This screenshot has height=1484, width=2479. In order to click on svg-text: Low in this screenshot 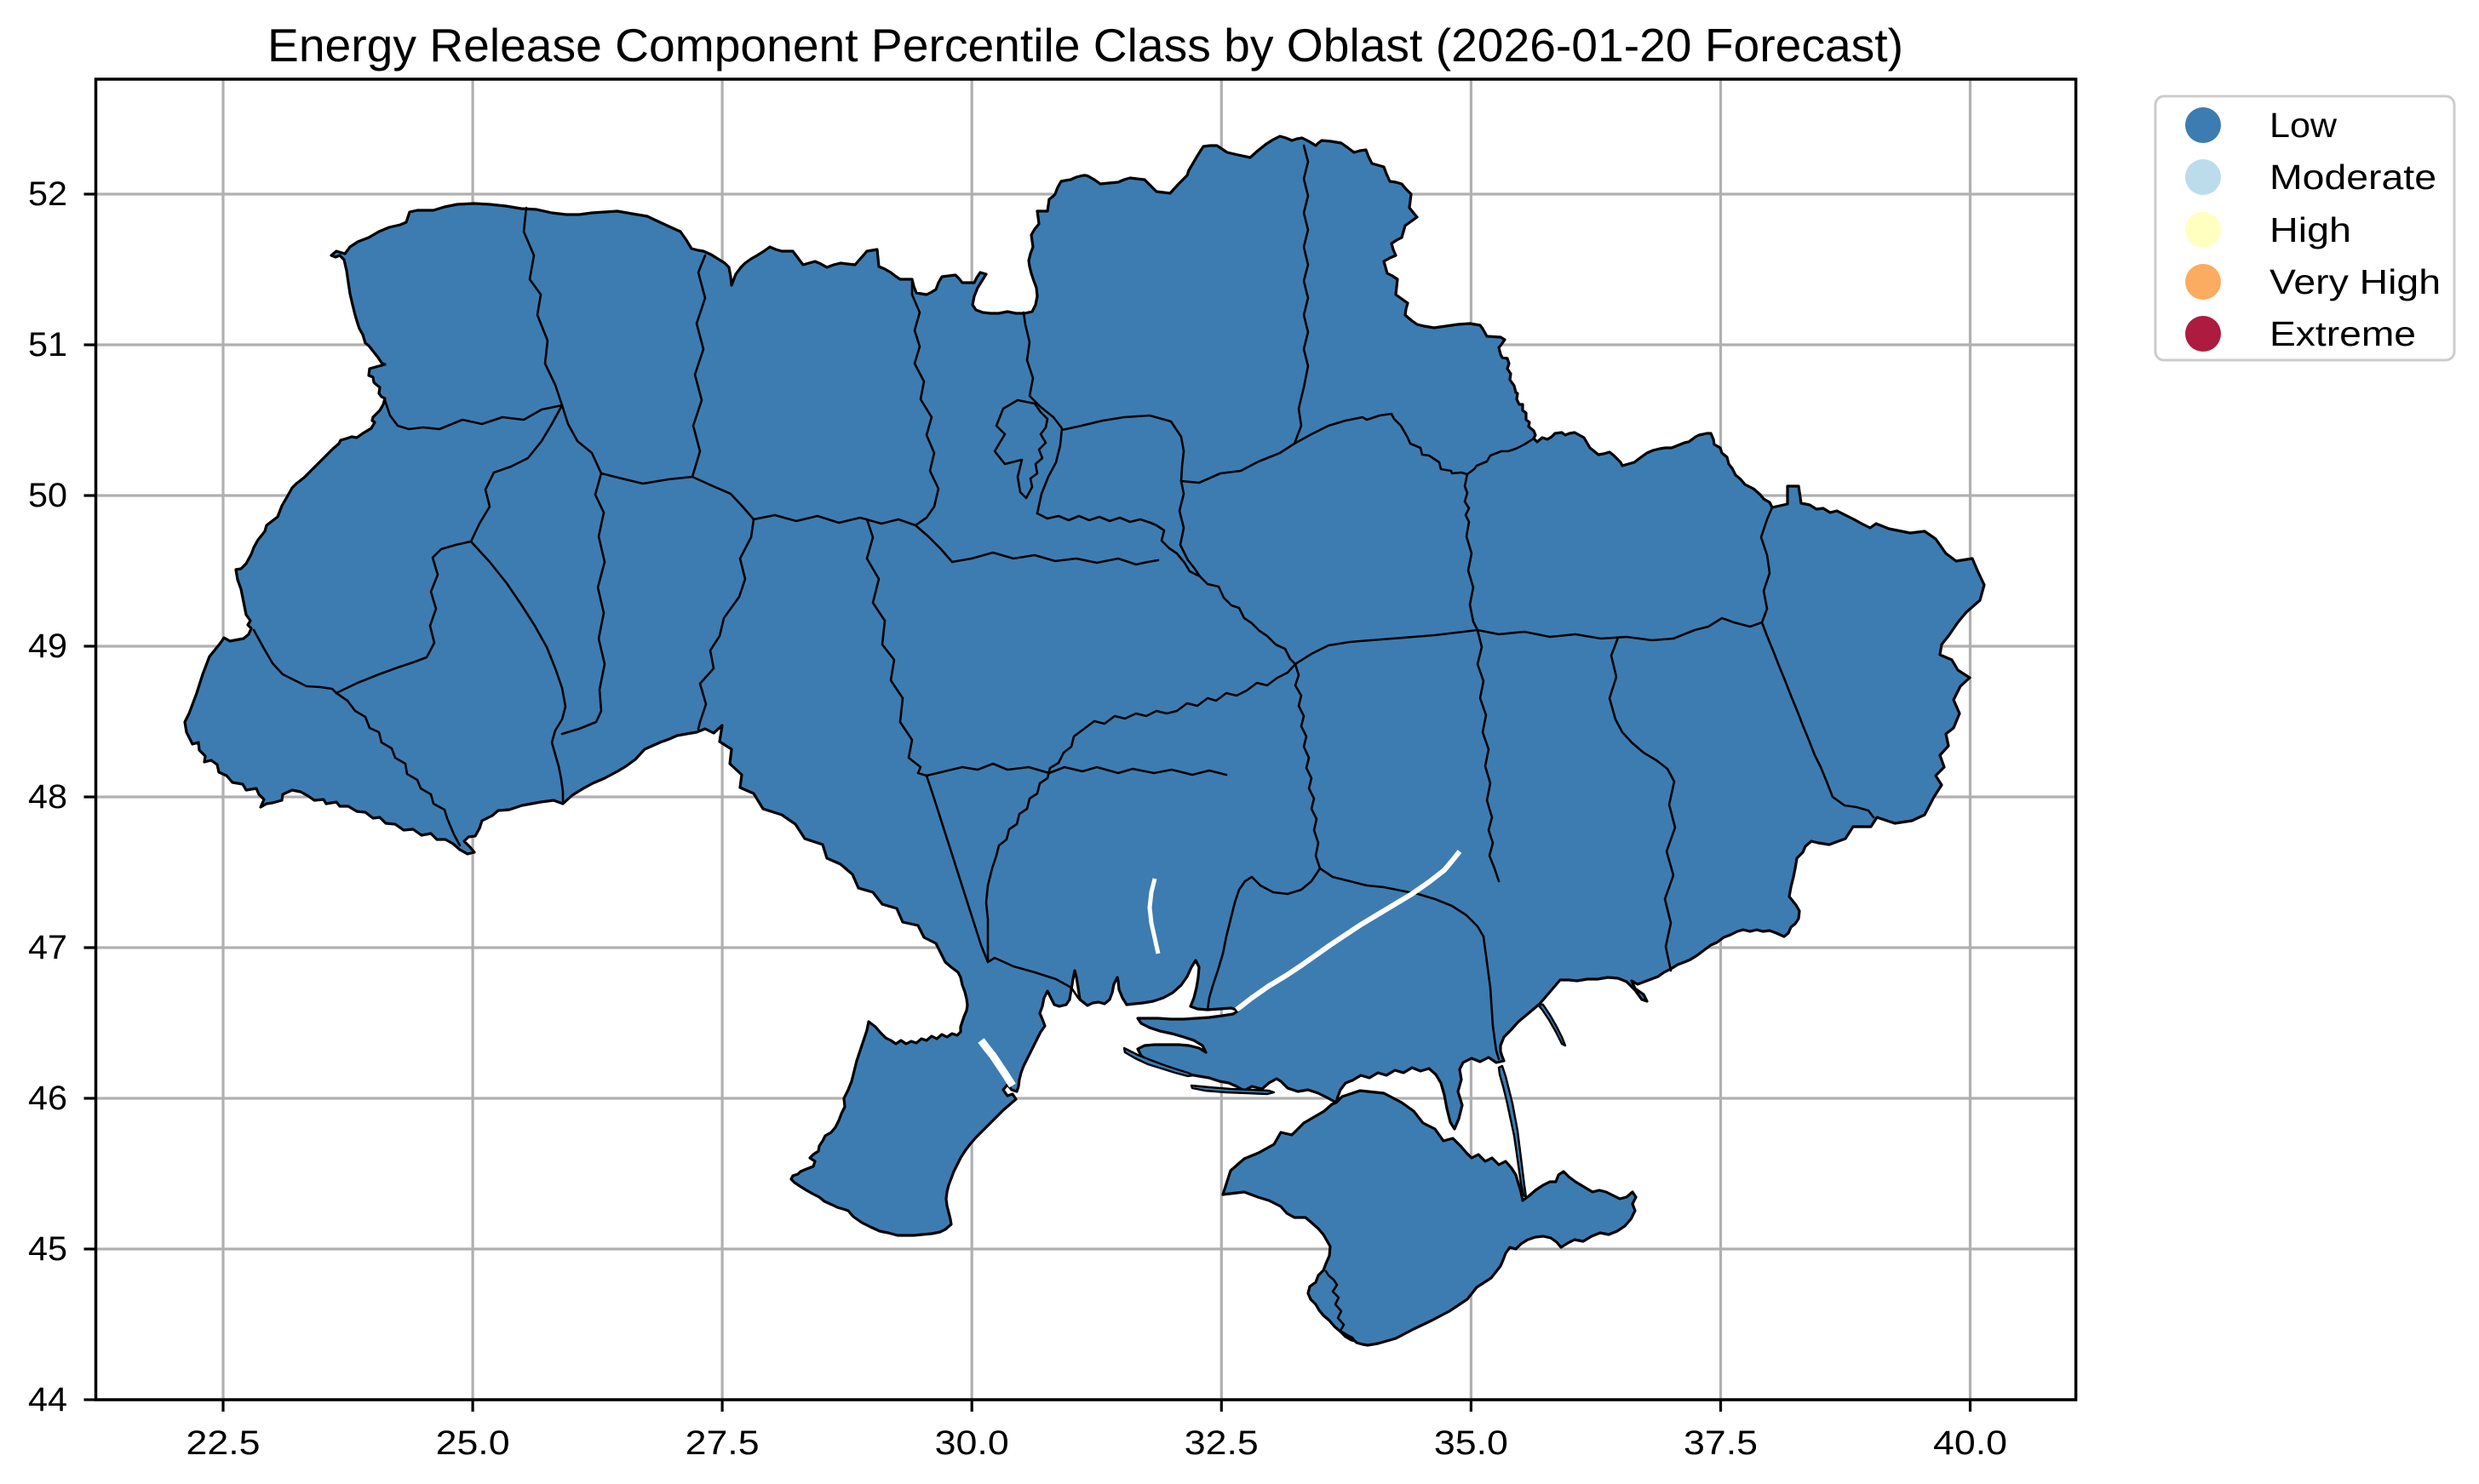, I will do `click(2303, 126)`.